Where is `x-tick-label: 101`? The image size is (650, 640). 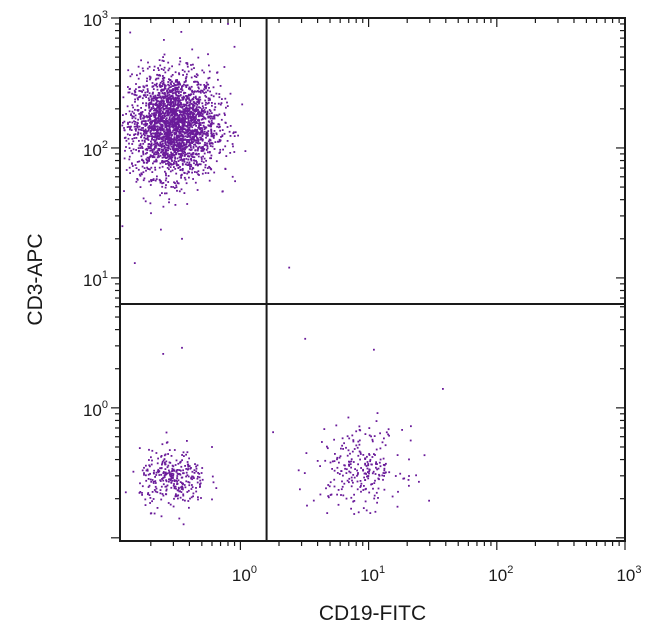
x-tick-label: 101 is located at coordinates (372, 574).